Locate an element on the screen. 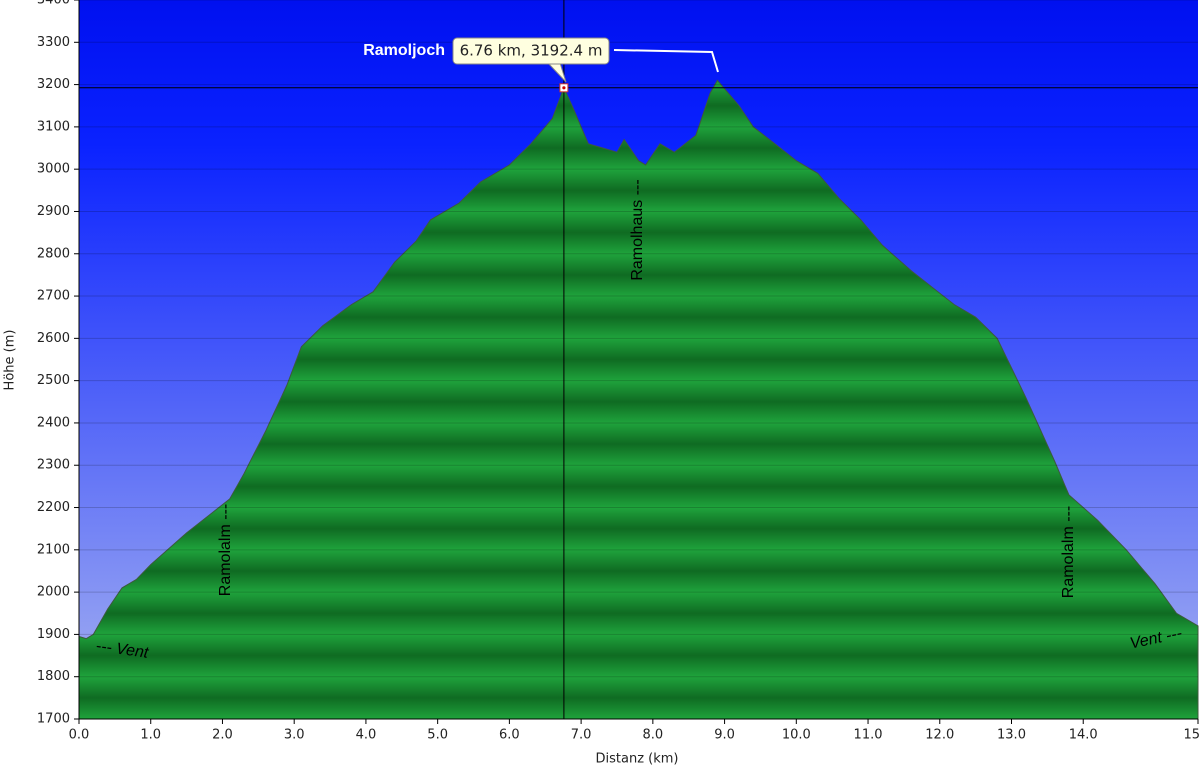 The image size is (1200, 771). y-tick-label: 3400 is located at coordinates (53, 4).